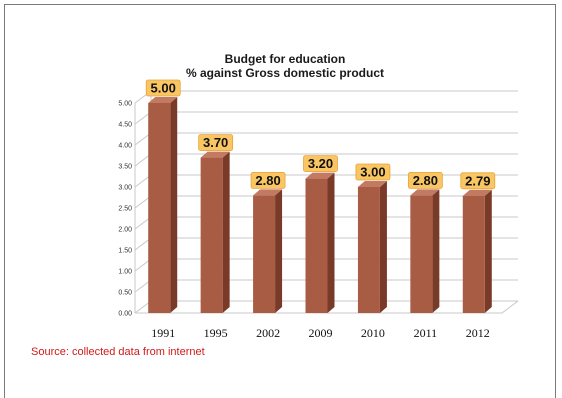  Describe the element at coordinates (268, 333) in the screenshot. I see `x-tick-label: 2002` at that location.